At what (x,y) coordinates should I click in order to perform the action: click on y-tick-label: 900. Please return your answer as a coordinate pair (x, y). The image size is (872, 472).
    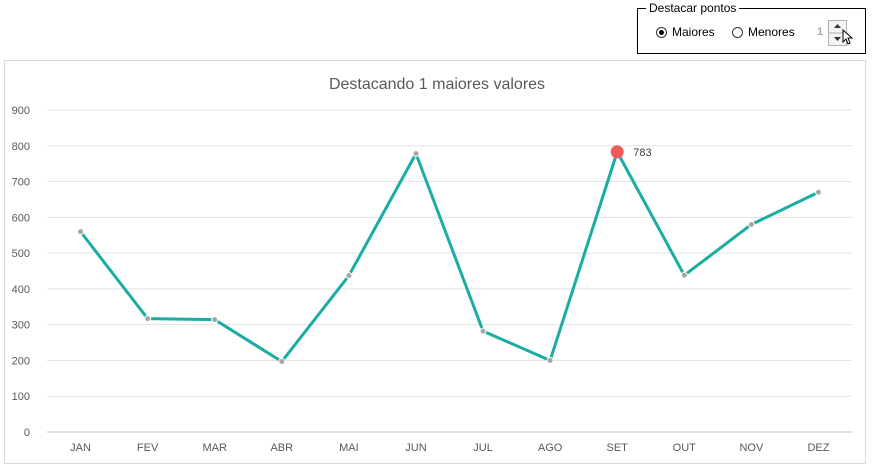
    Looking at the image, I should click on (21, 111).